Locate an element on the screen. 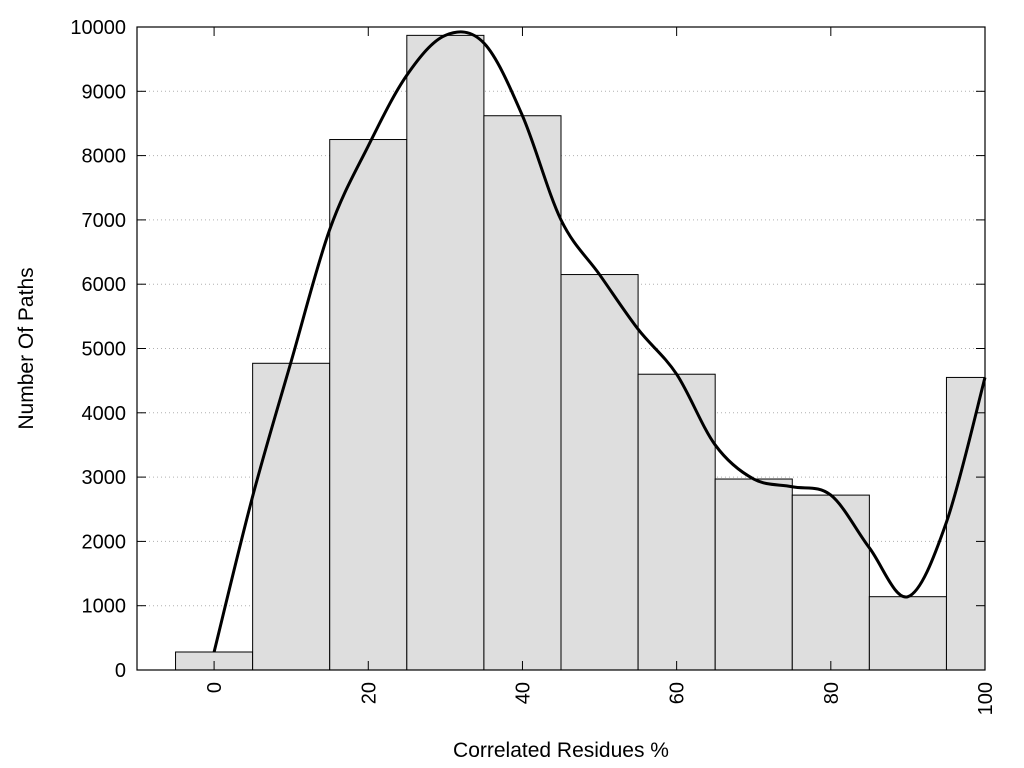 The height and width of the screenshot is (768, 1024). x-tick-label: 60 is located at coordinates (678, 693).